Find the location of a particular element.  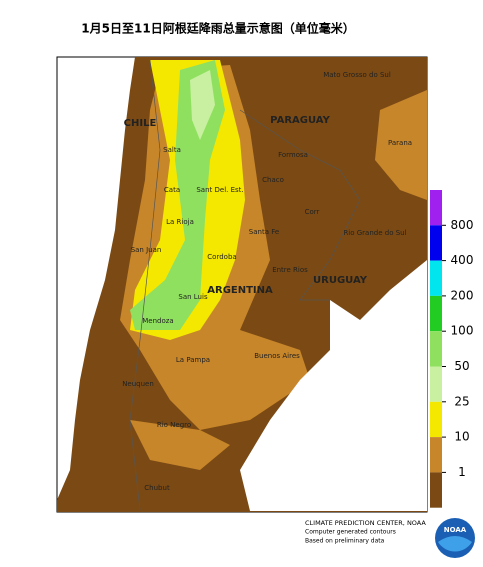

rain-1-10-south is located at coordinates (180, 445).